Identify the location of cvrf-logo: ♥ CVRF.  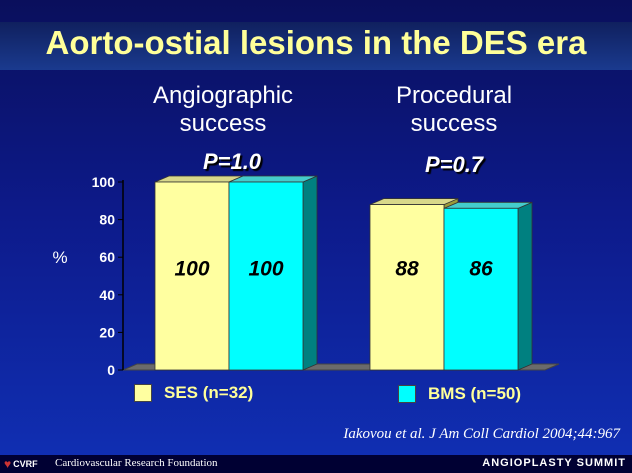
(21, 464).